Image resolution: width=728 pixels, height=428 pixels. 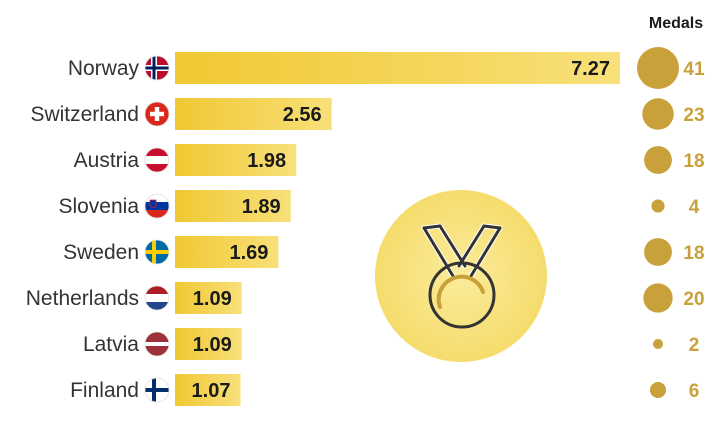 What do you see at coordinates (157, 160) in the screenshot?
I see `austria-flag-icon` at bounding box center [157, 160].